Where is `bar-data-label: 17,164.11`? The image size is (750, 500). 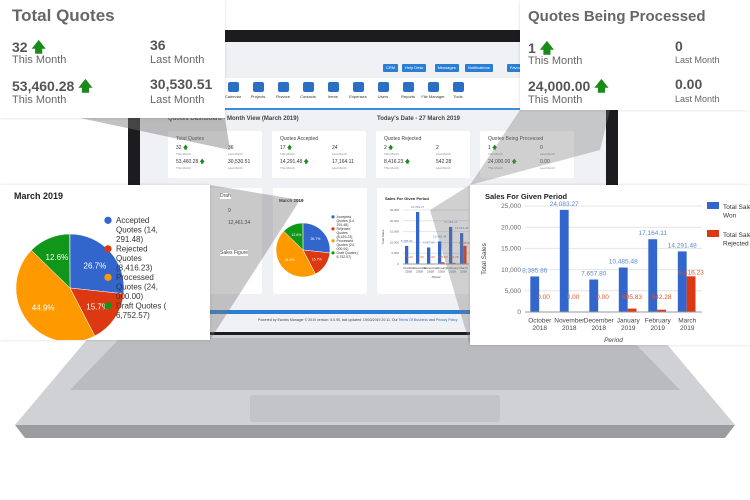
bar-data-label: 17,164.11 is located at coordinates (450, 222).